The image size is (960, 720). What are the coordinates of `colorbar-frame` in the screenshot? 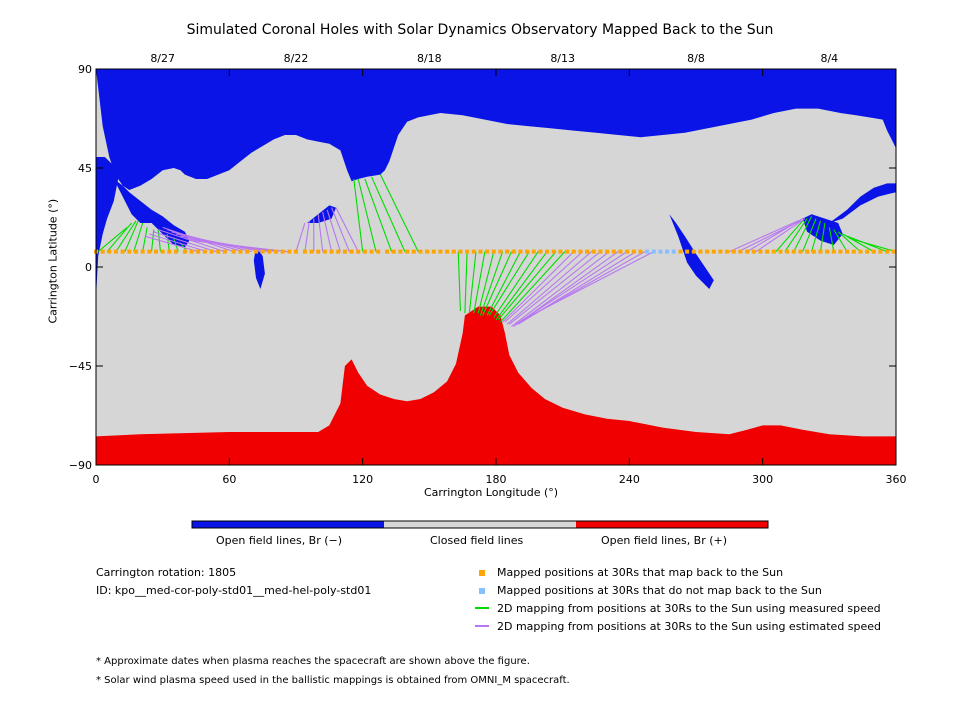 It's located at (480, 524).